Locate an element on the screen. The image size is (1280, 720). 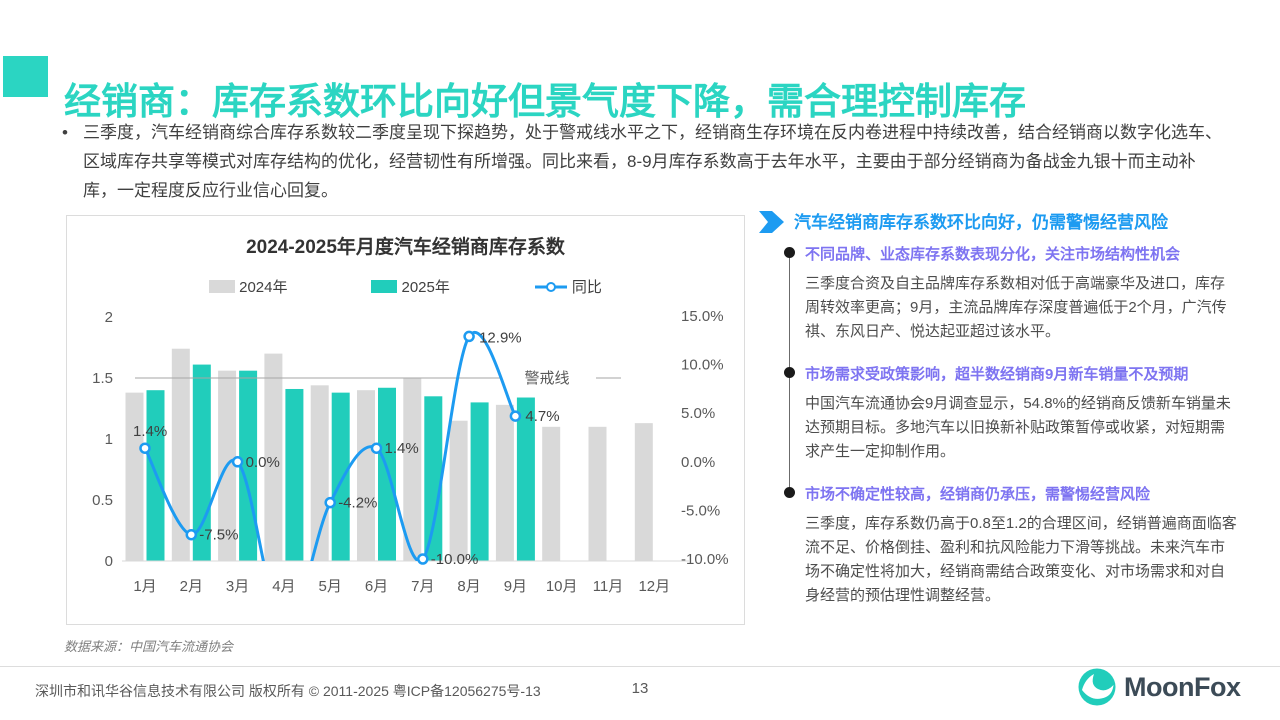
svg-text: 0 is located at coordinates (109, 561).